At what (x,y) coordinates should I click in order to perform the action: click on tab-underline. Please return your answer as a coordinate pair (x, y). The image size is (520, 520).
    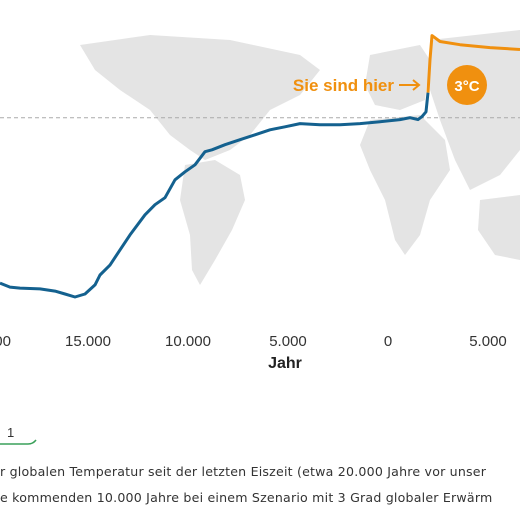
    Looking at the image, I should click on (18, 442).